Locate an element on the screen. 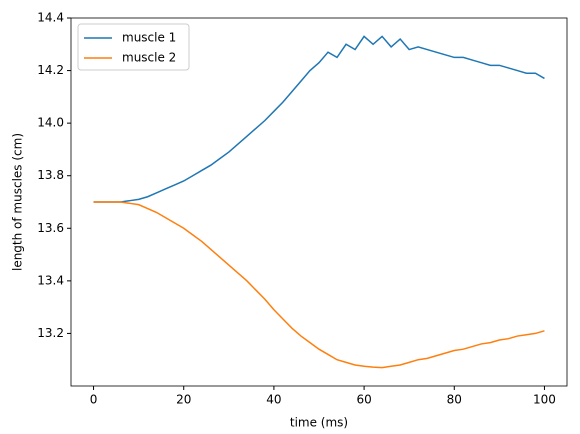 The height and width of the screenshot is (434, 580). x-tick-label: 40 is located at coordinates (273, 400).